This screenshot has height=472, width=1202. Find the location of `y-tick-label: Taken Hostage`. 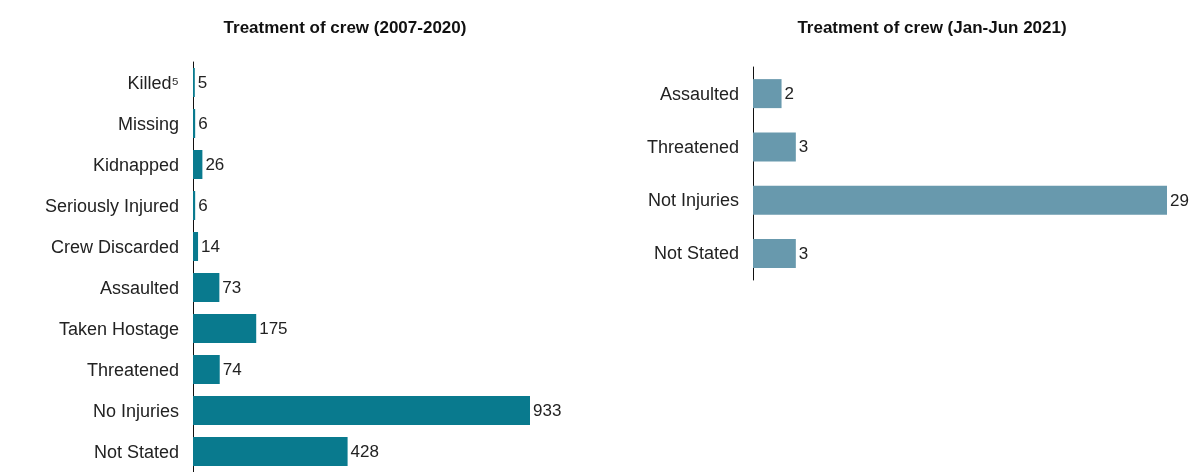

y-tick-label: Taken Hostage is located at coordinates (118, 328).